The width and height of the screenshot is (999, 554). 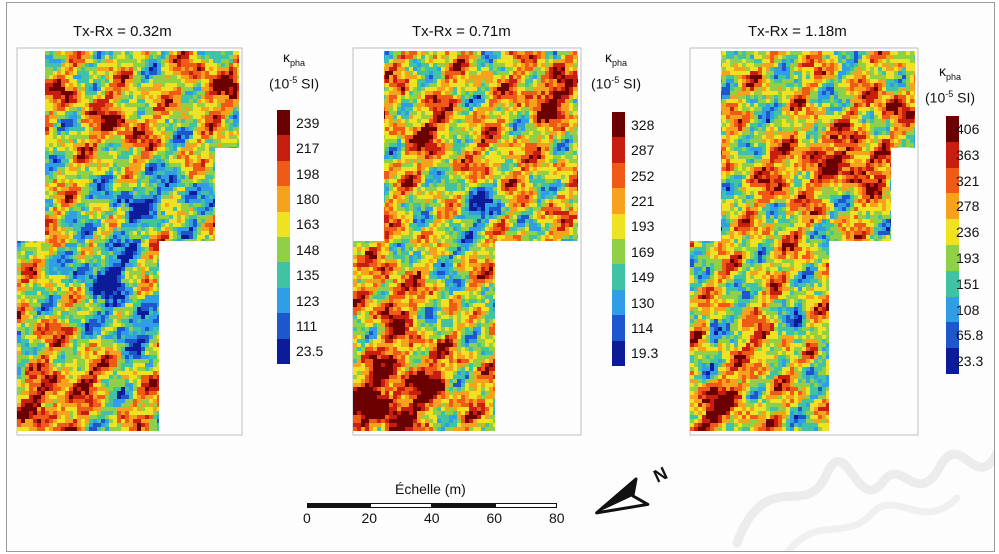 I want to click on colorbar-tick-label: 130, so click(x=642, y=303).